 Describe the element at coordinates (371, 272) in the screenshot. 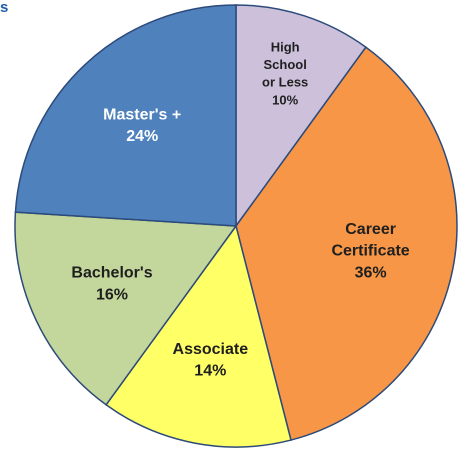

I see `value-label: 36%` at that location.